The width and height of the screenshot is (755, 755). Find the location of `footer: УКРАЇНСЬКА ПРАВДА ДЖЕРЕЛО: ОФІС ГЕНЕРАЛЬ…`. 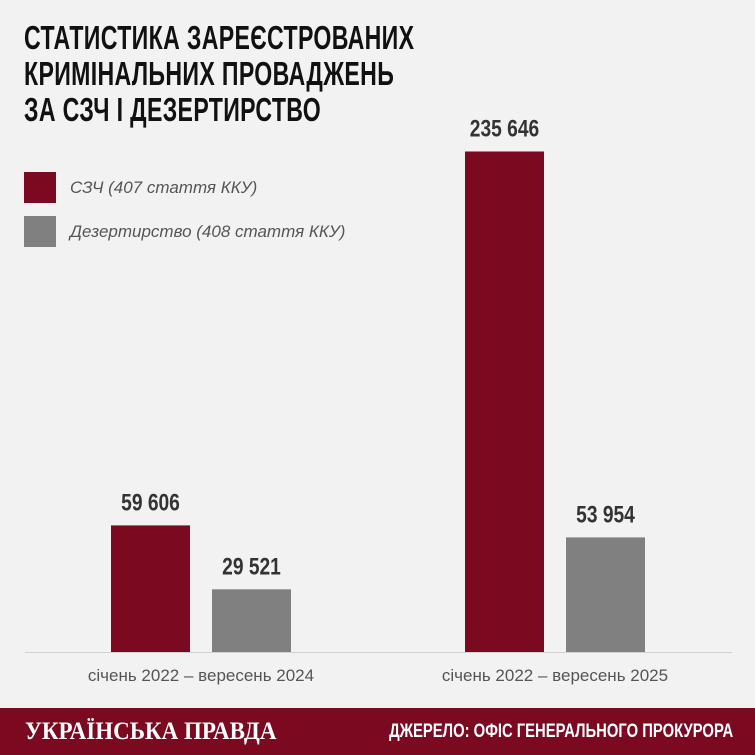

footer: УКРАЇНСЬКА ПРАВДА ДЖЕРЕЛО: ОФІС ГЕНЕРАЛЬ… is located at coordinates (377, 731).